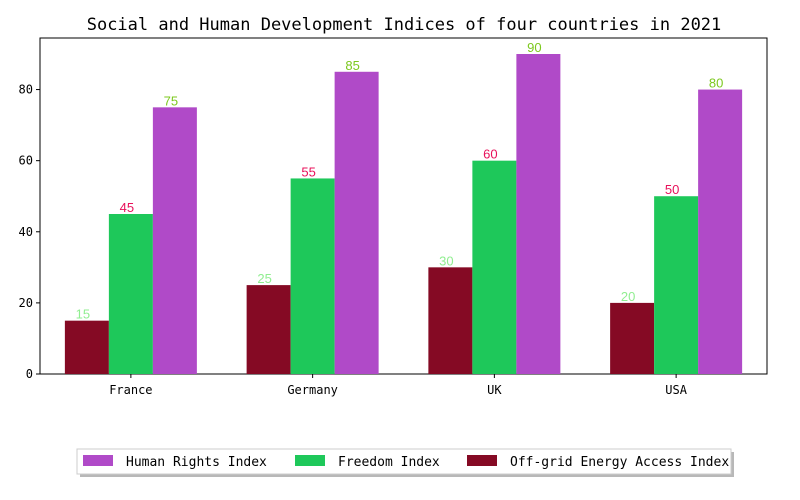 The image size is (800, 500). Describe the element at coordinates (619, 462) in the screenshot. I see `legend-label: Off-grid Energy Access Index` at that location.